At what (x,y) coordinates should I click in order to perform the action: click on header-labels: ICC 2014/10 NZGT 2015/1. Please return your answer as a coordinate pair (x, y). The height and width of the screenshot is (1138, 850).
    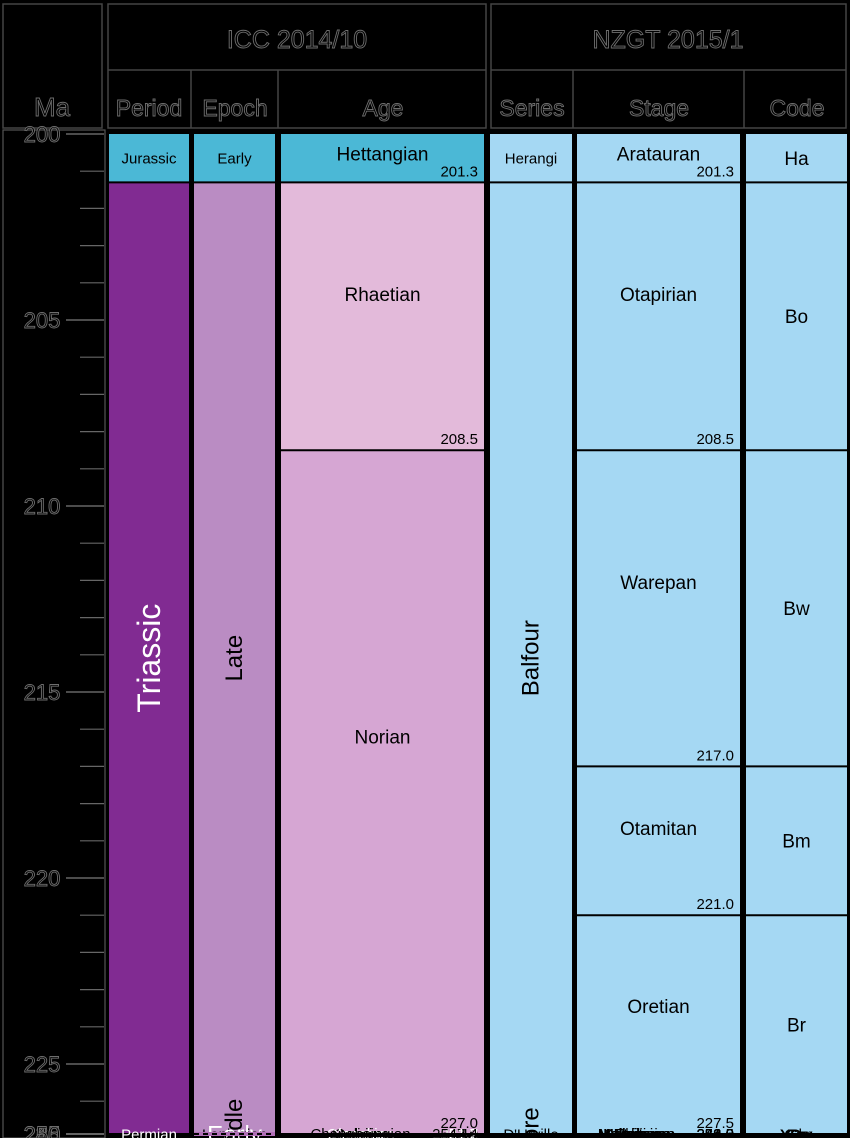
    Looking at the image, I should click on (485, 40).